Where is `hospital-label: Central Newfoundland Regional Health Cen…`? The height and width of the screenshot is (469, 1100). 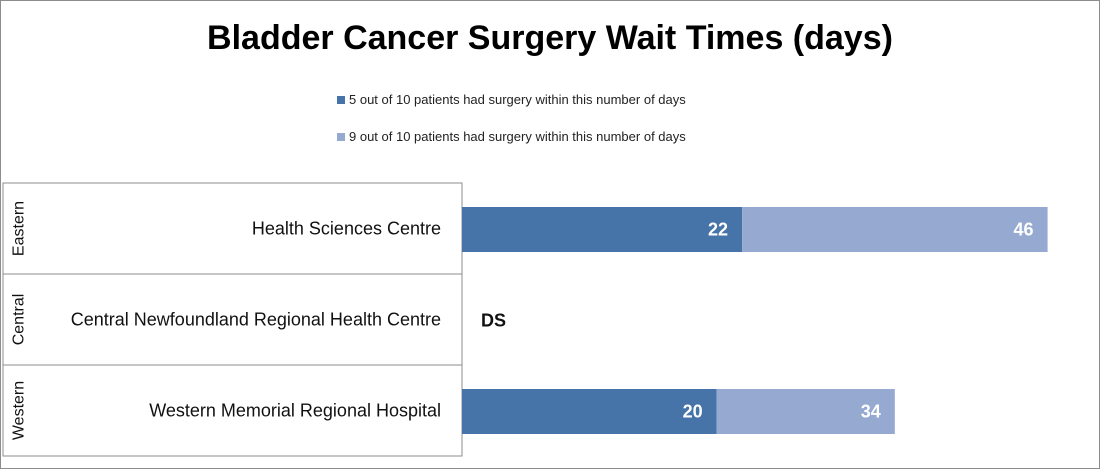 hospital-label: Central Newfoundland Regional Health Cen… is located at coordinates (256, 320).